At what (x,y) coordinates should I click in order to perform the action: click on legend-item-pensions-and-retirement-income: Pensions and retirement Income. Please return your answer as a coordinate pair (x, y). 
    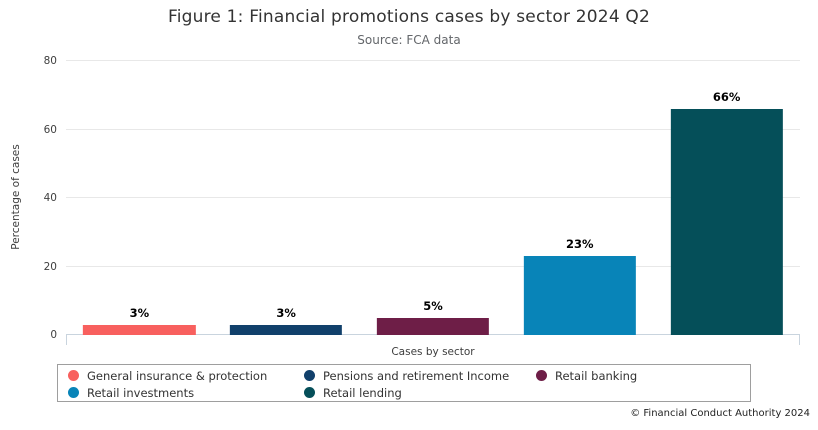
    Looking at the image, I should click on (420, 376).